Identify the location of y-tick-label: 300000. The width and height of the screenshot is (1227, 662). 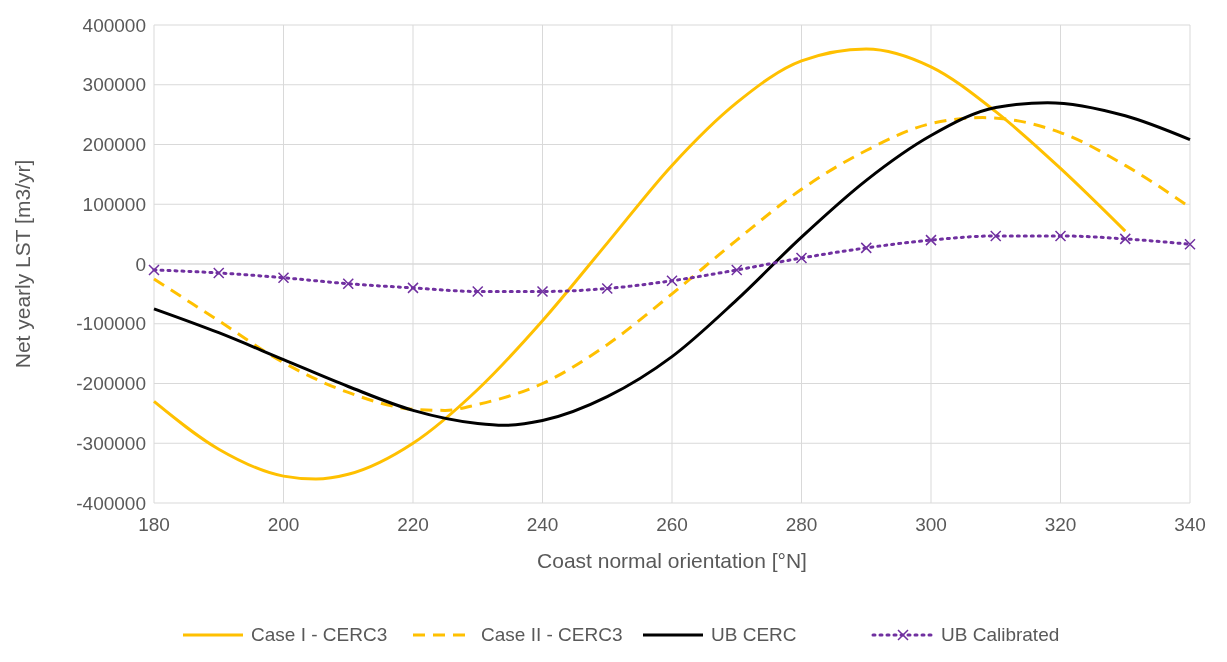
(114, 85).